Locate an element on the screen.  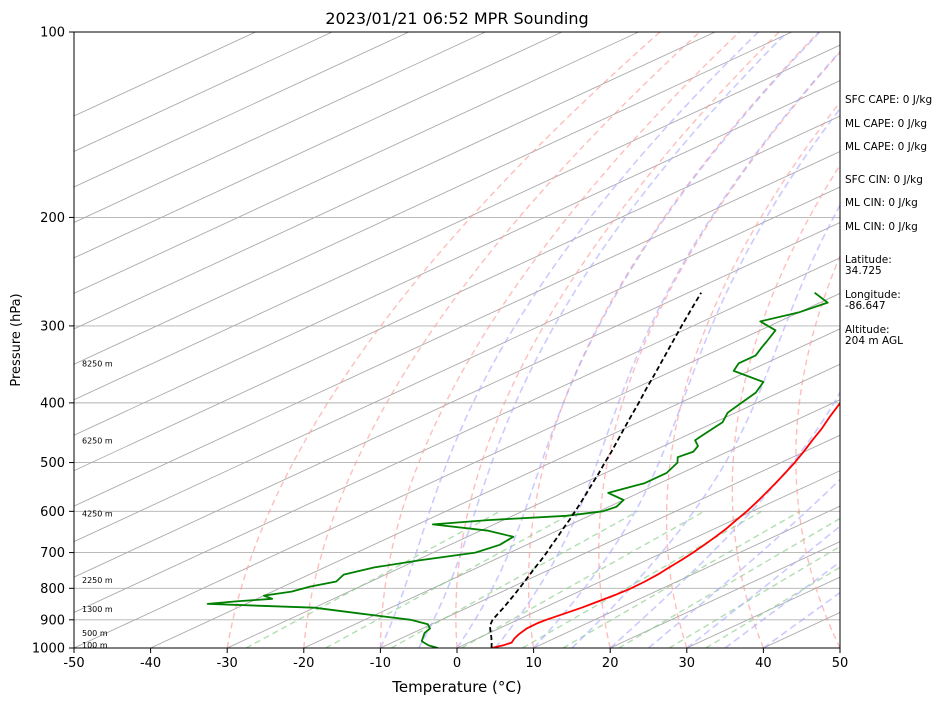
x-tick-label: 40 is located at coordinates (763, 663).